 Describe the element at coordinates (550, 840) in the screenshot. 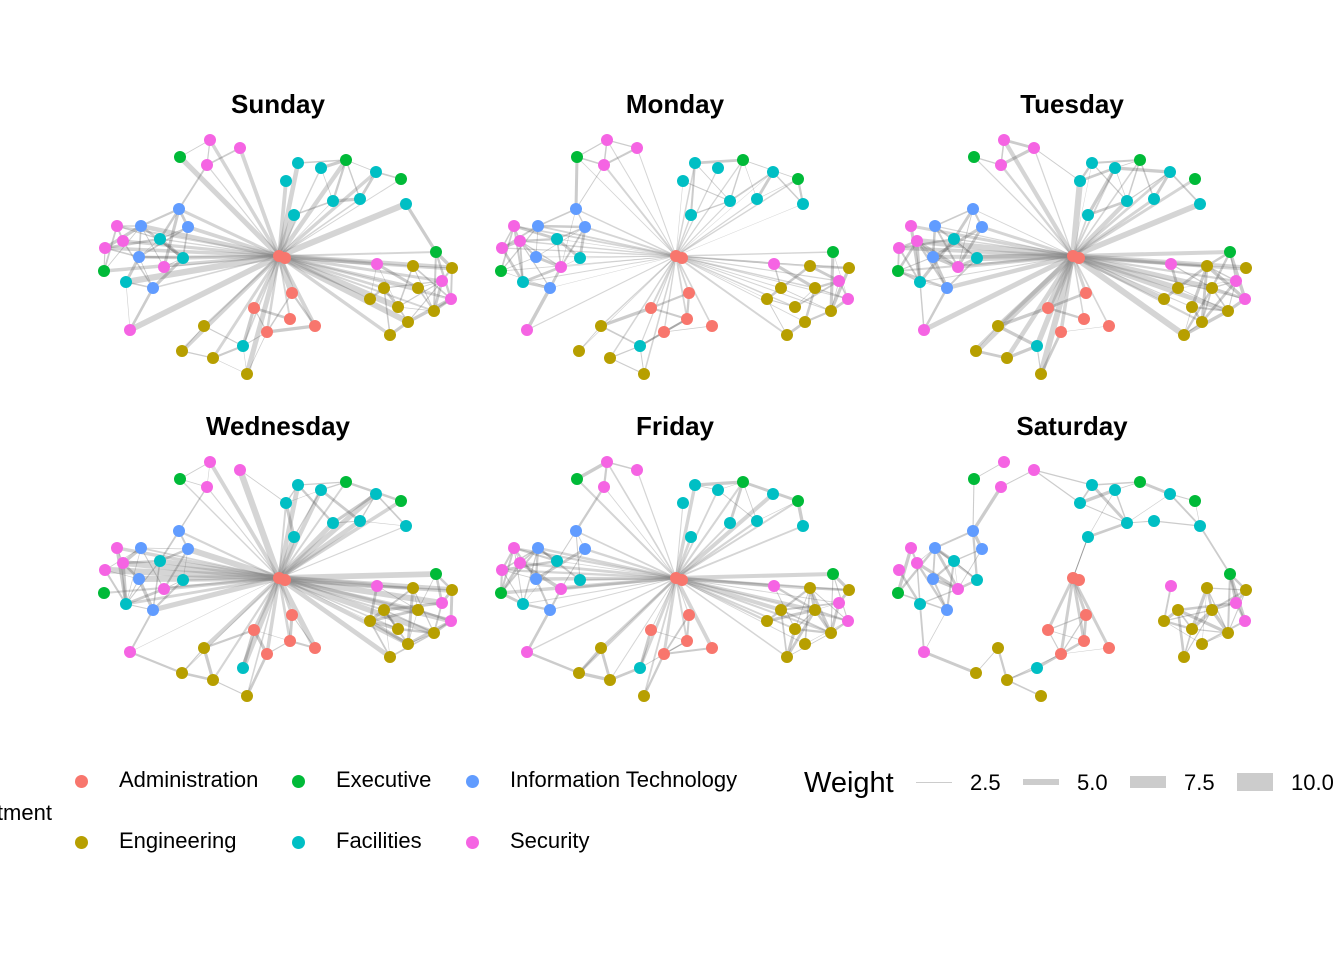

I see `legend-label: Security` at that location.